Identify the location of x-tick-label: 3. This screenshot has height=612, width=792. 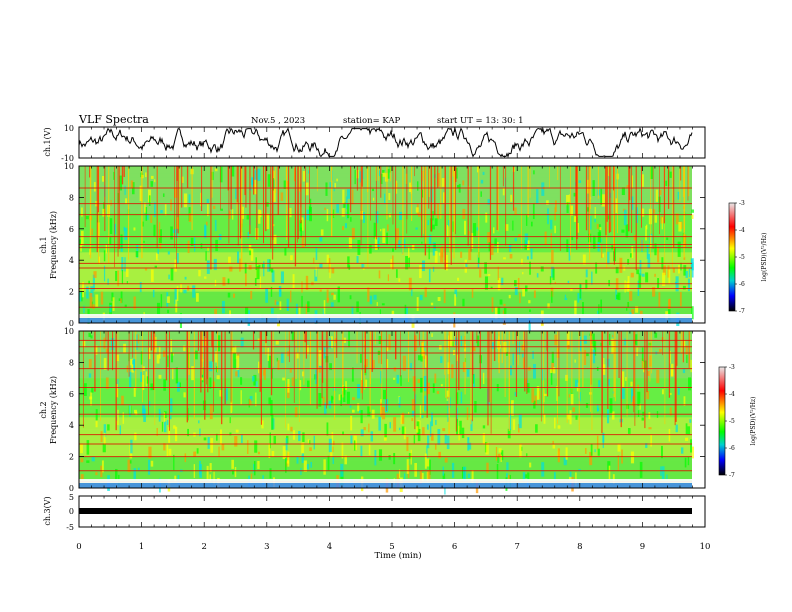
(266, 547).